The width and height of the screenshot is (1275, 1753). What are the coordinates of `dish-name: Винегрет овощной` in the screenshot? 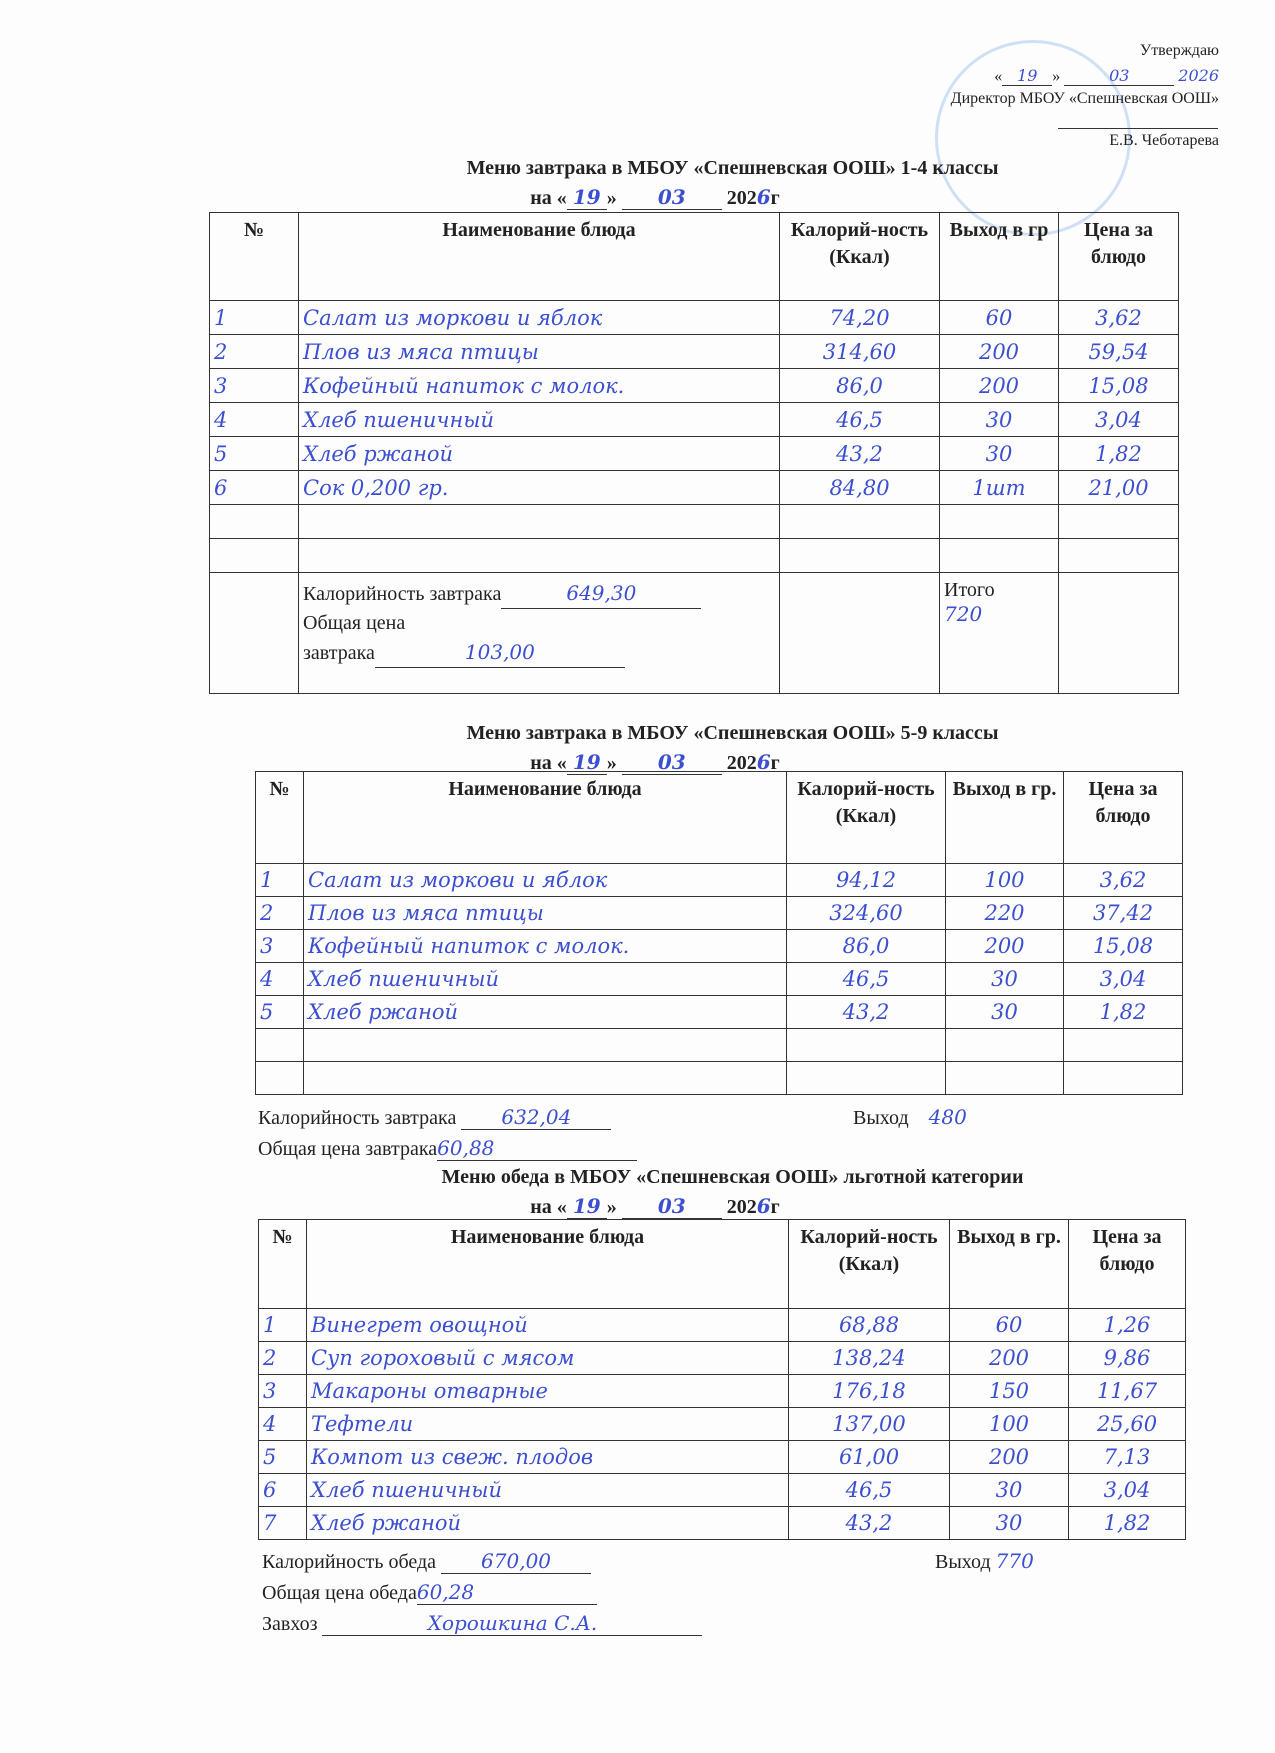 It's located at (547, 1325).